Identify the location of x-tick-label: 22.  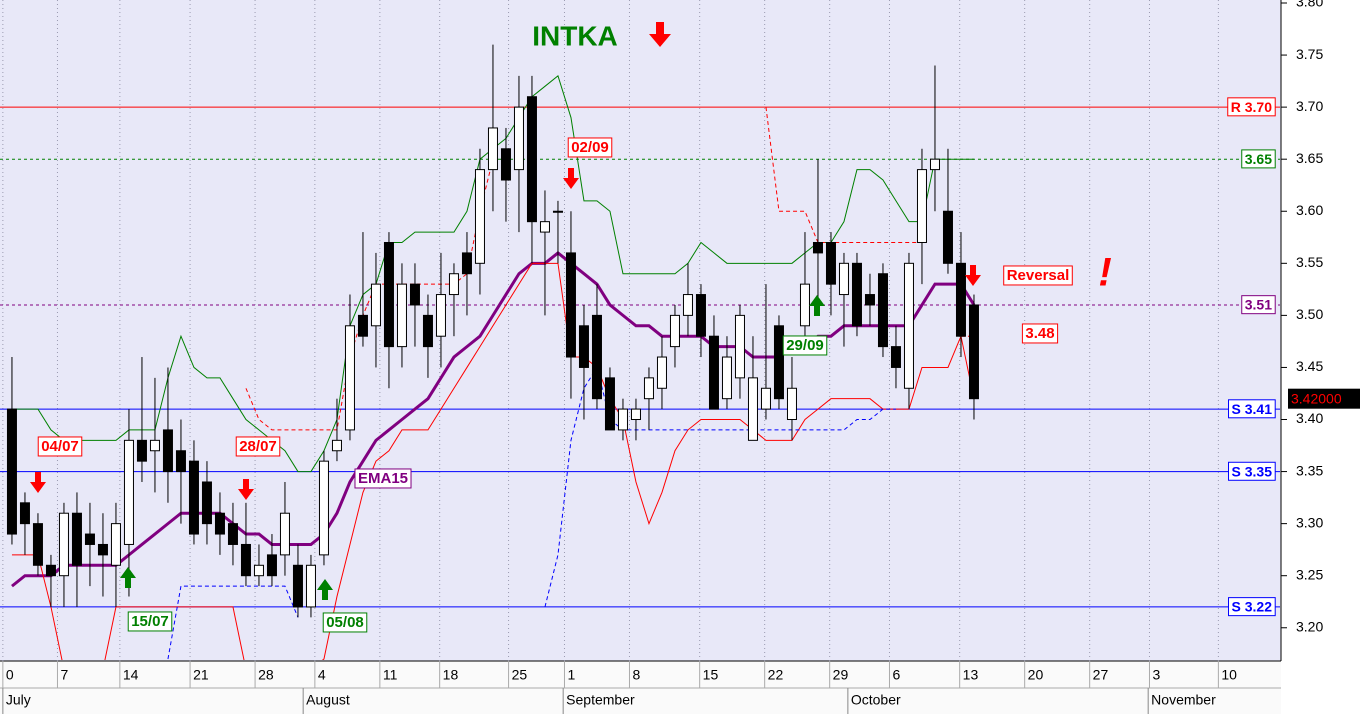
(776, 675).